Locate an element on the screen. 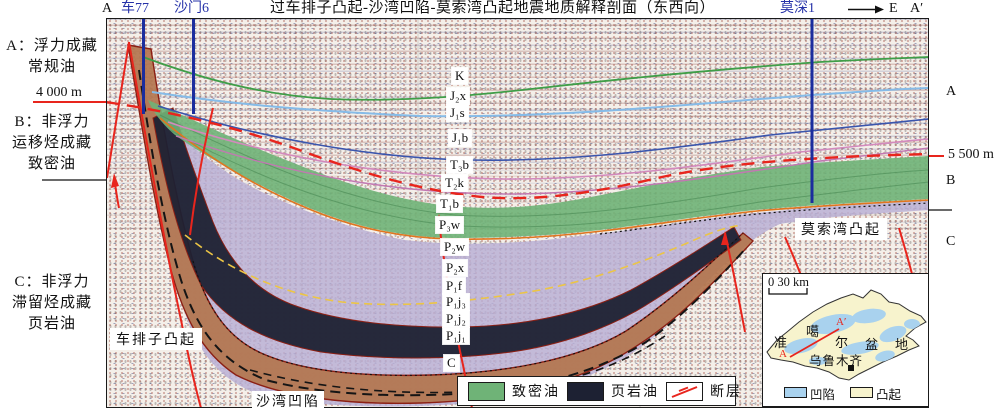 The image size is (1000, 412). inset-legend-depression-swatch is located at coordinates (795, 392).